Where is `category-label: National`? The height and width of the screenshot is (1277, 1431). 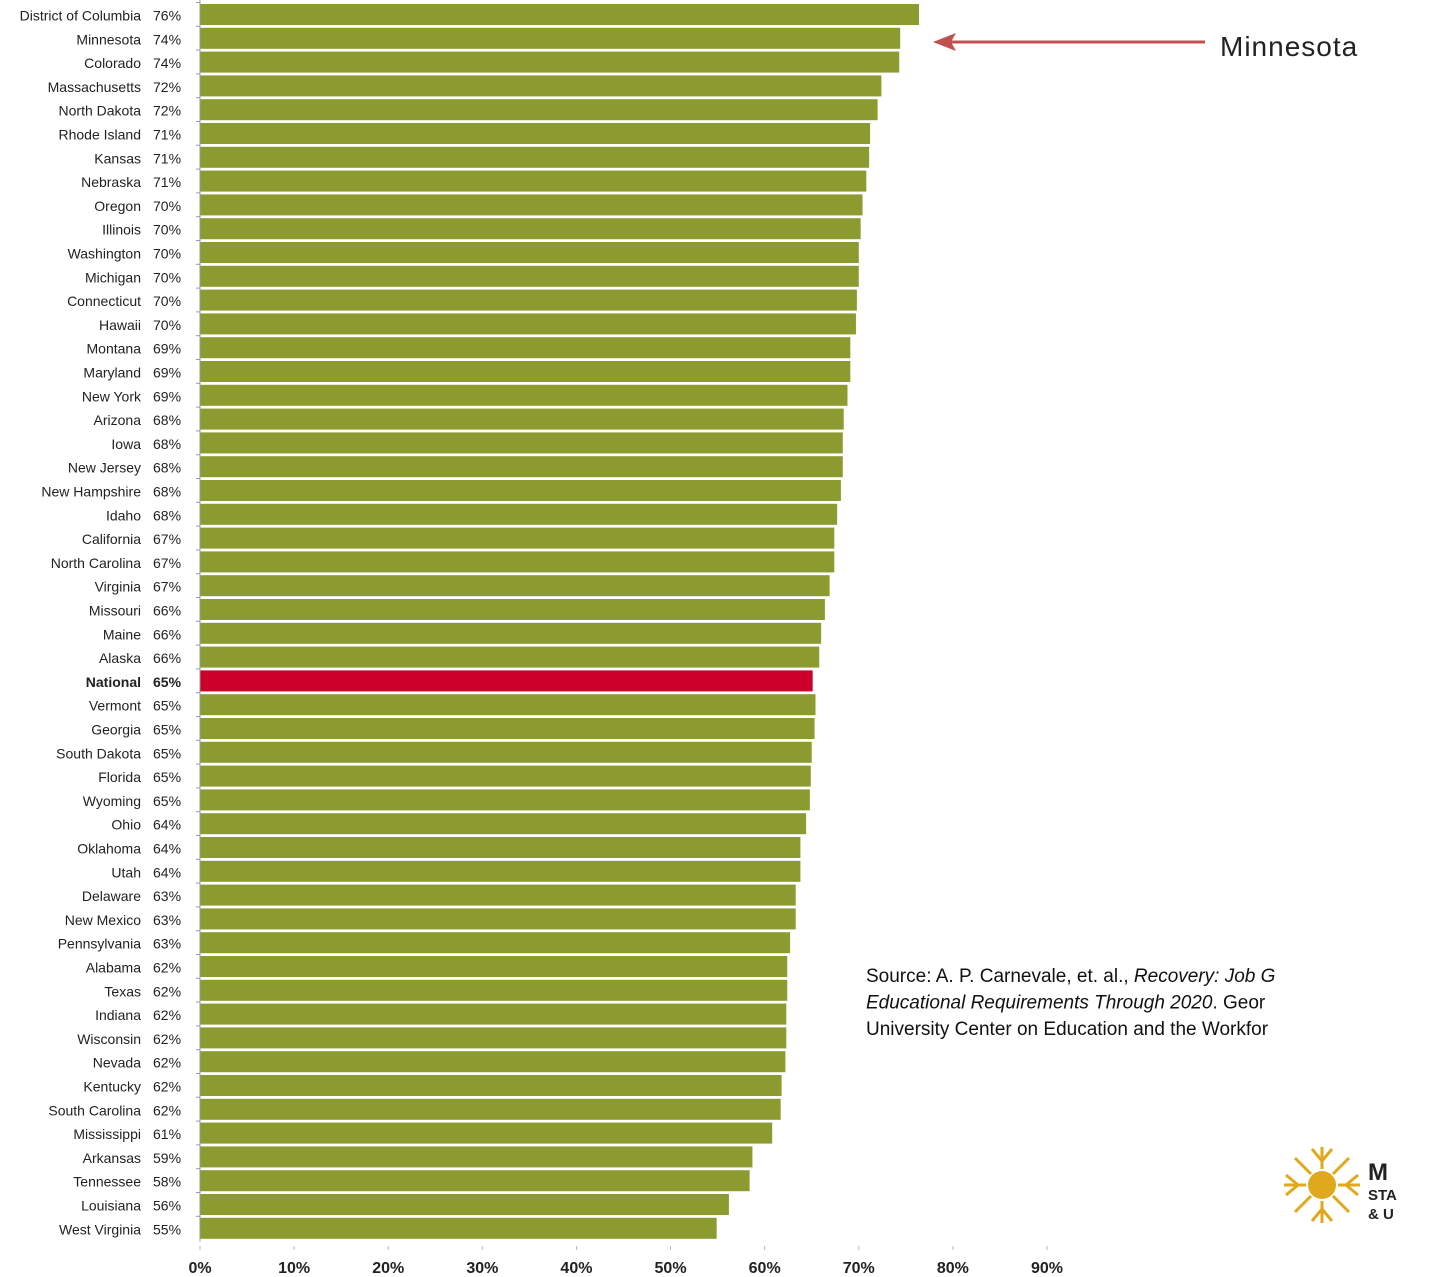 category-label: National is located at coordinates (113, 682).